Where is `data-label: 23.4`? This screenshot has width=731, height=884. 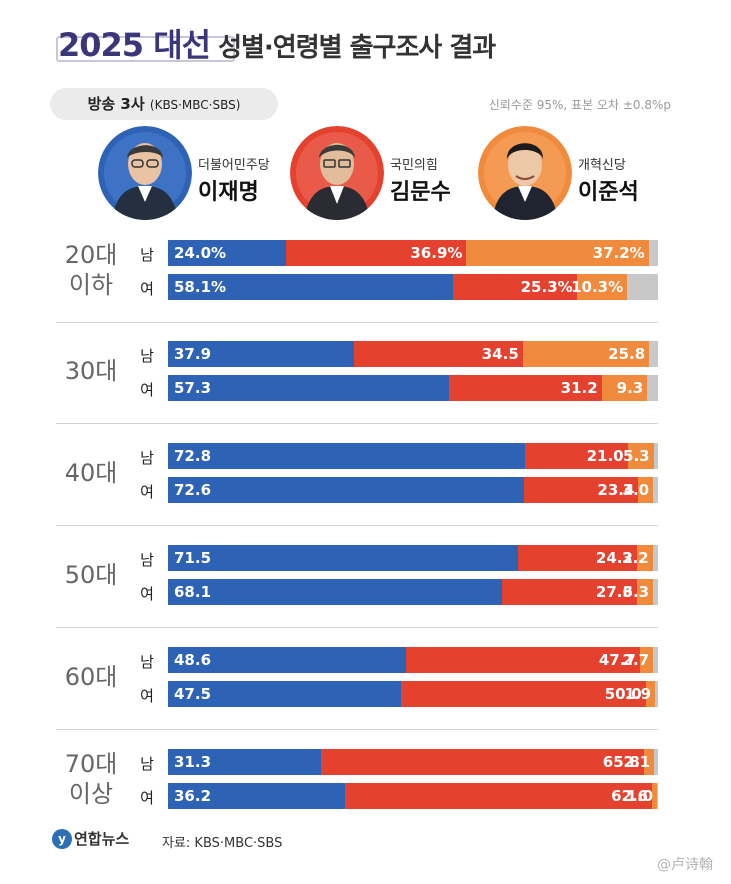
data-label: 23.4 is located at coordinates (616, 490).